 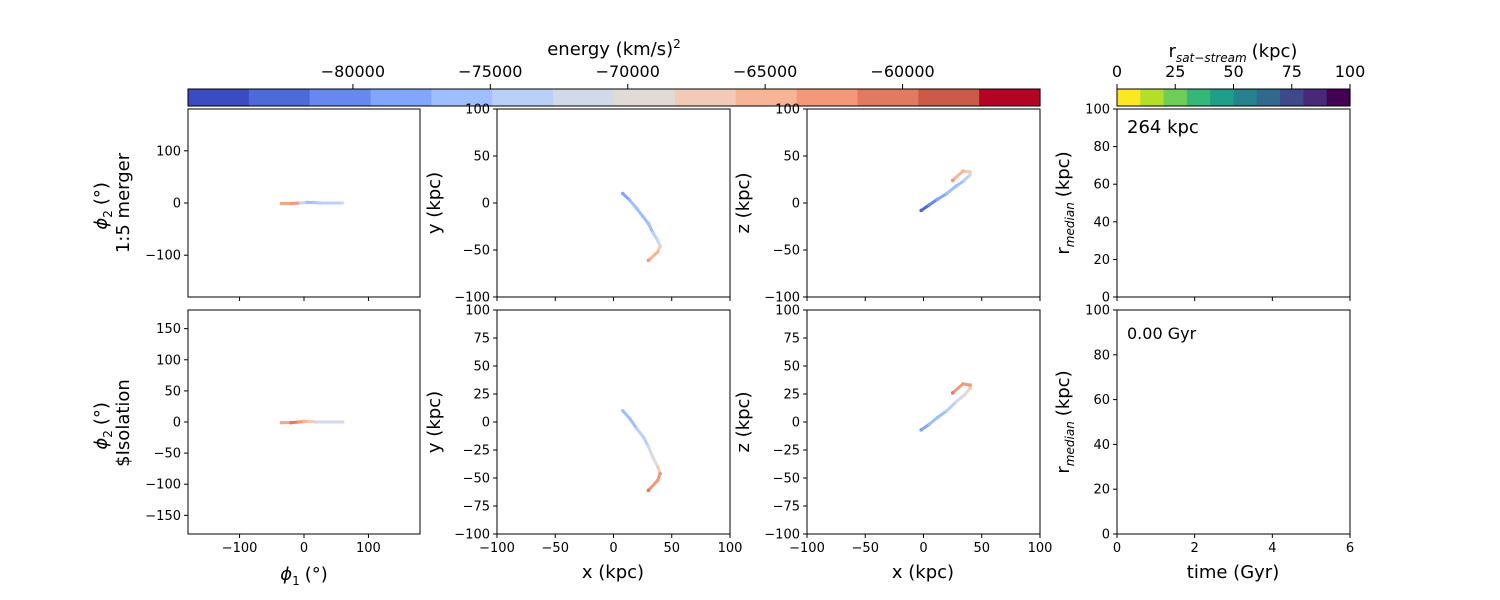 I want to click on colorbar-tick-label: −65000, so click(x=765, y=71).